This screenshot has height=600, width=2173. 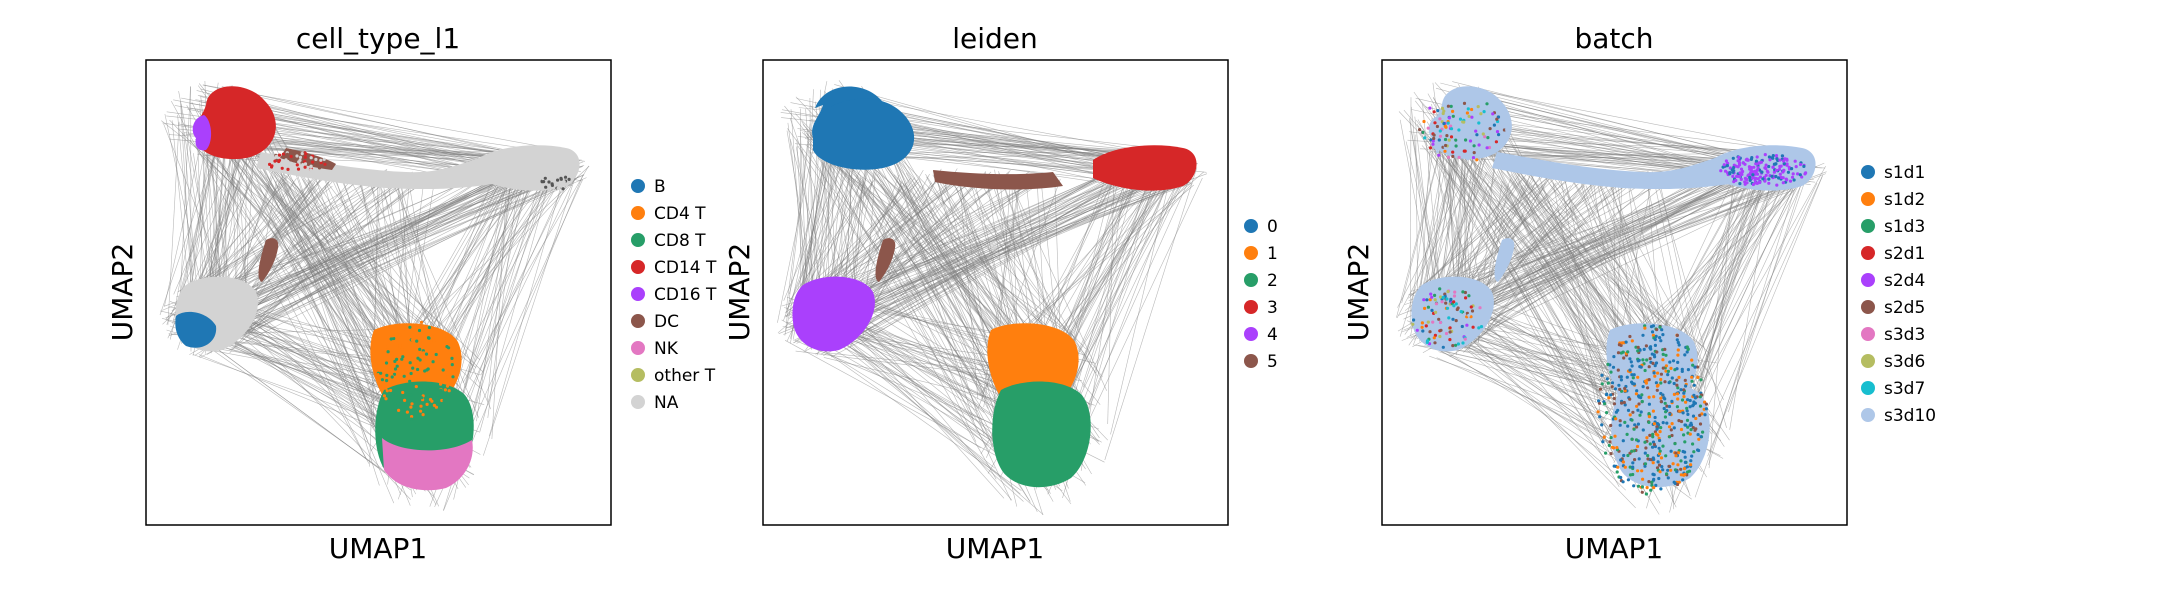 What do you see at coordinates (1272, 254) in the screenshot?
I see `legend-label: 1` at bounding box center [1272, 254].